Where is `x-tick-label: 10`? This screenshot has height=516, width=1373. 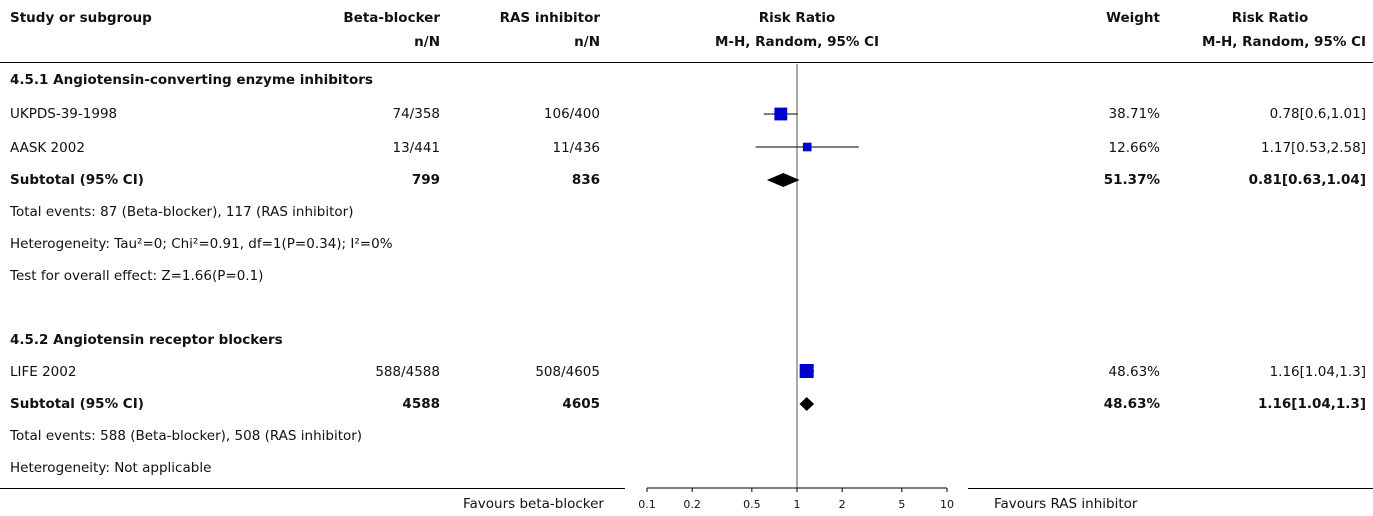
x-tick-label: 10 is located at coordinates (947, 504).